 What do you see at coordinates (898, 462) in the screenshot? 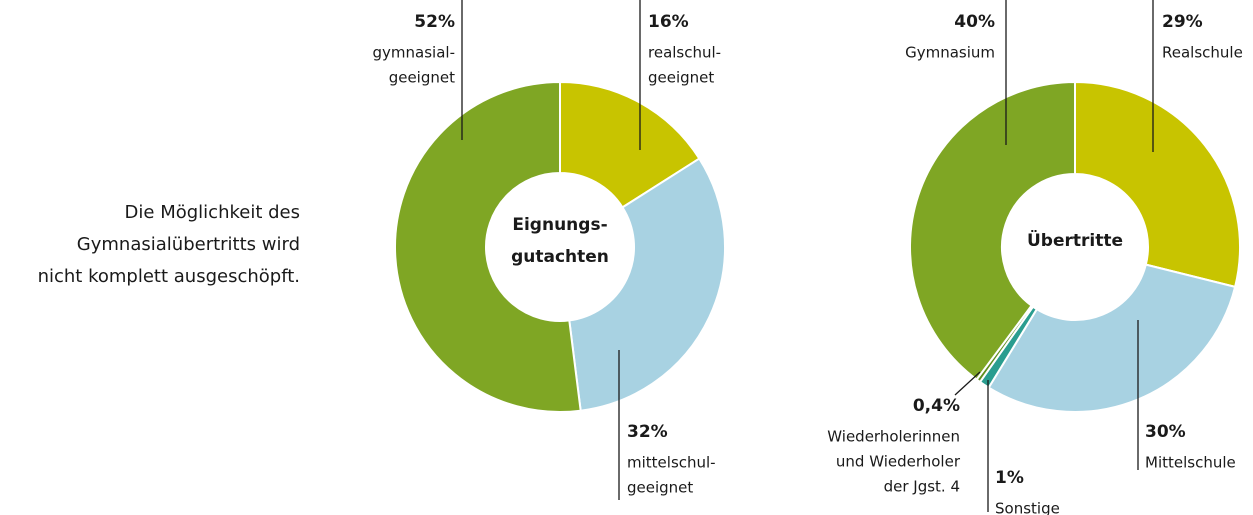
I see `slice-label: und Wiederholer` at bounding box center [898, 462].